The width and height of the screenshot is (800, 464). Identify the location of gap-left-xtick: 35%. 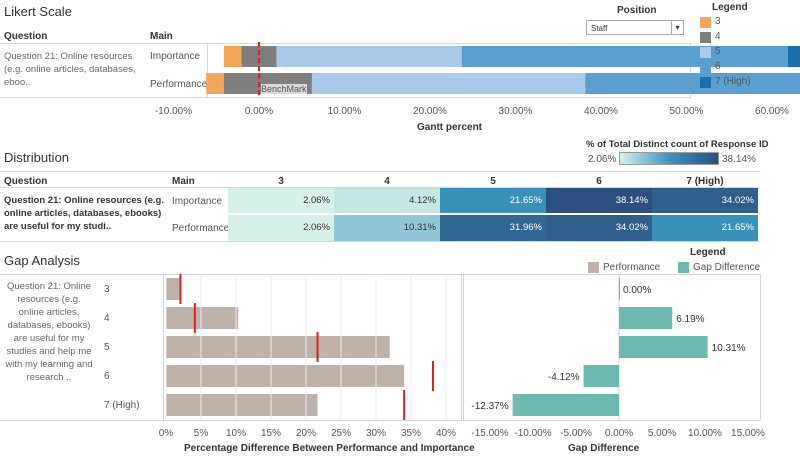
(411, 433).